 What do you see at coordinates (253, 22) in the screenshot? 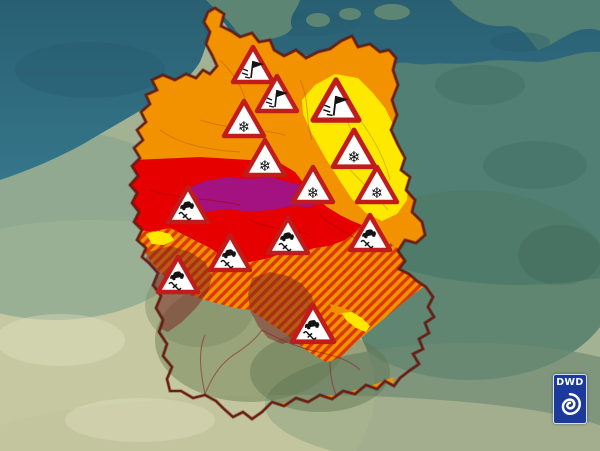
I see `denmark-land` at bounding box center [253, 22].